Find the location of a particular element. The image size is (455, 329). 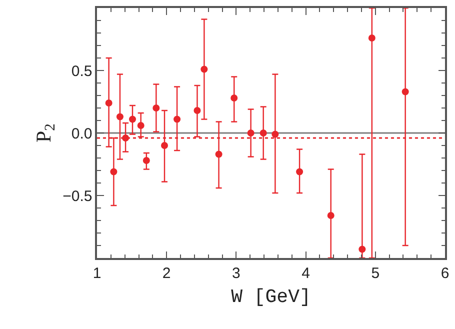

y-tick-label: 0.5 is located at coordinates (81, 71).